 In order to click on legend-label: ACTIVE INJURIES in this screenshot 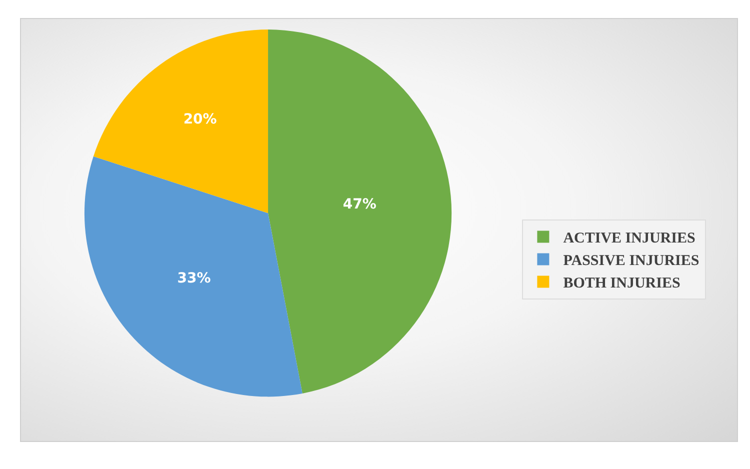, I will do `click(629, 238)`.